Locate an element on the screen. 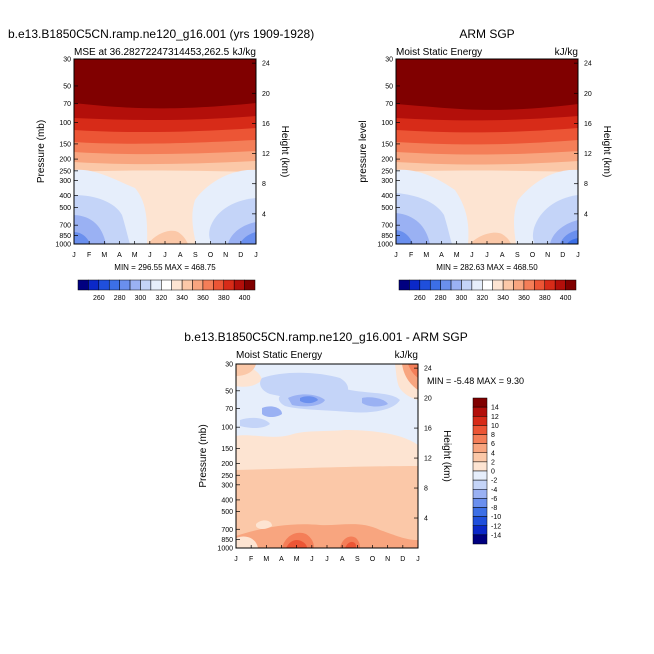 This screenshot has height=654, width=654. right-tick-label: 24 is located at coordinates (588, 64).